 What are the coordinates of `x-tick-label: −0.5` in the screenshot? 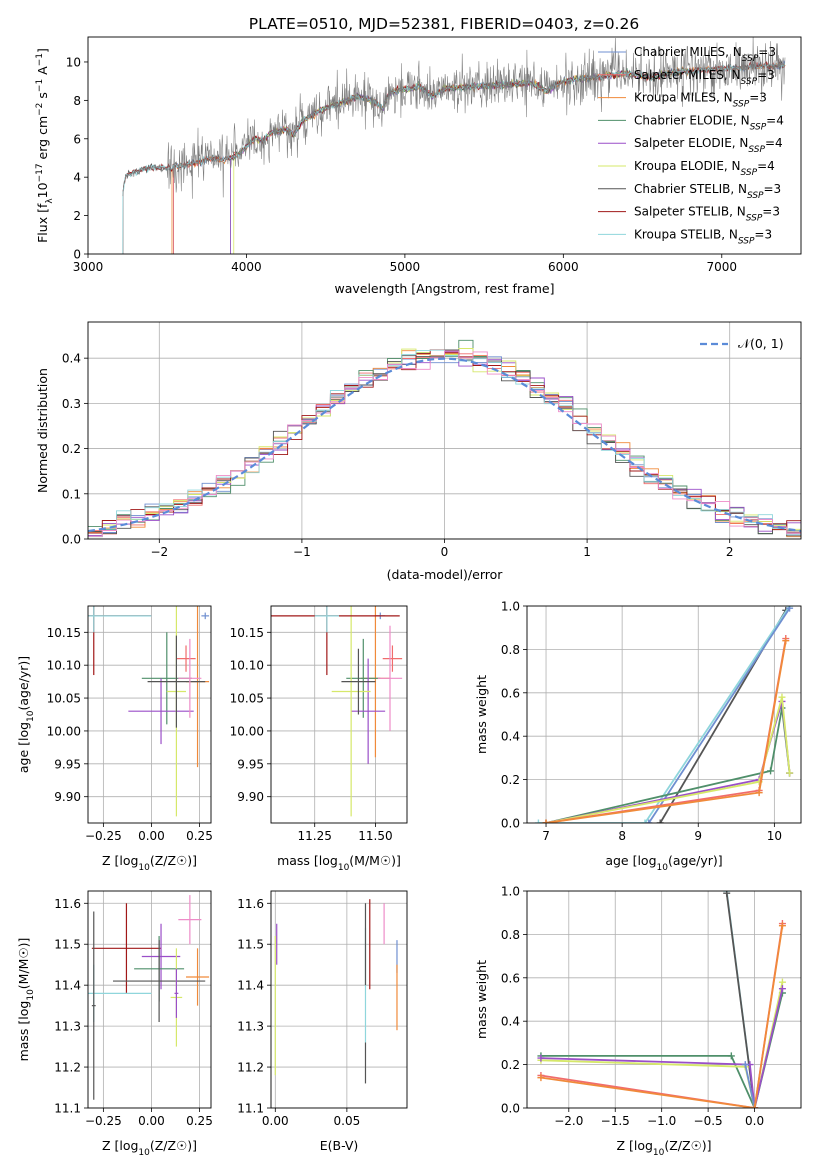 It's located at (708, 1121).